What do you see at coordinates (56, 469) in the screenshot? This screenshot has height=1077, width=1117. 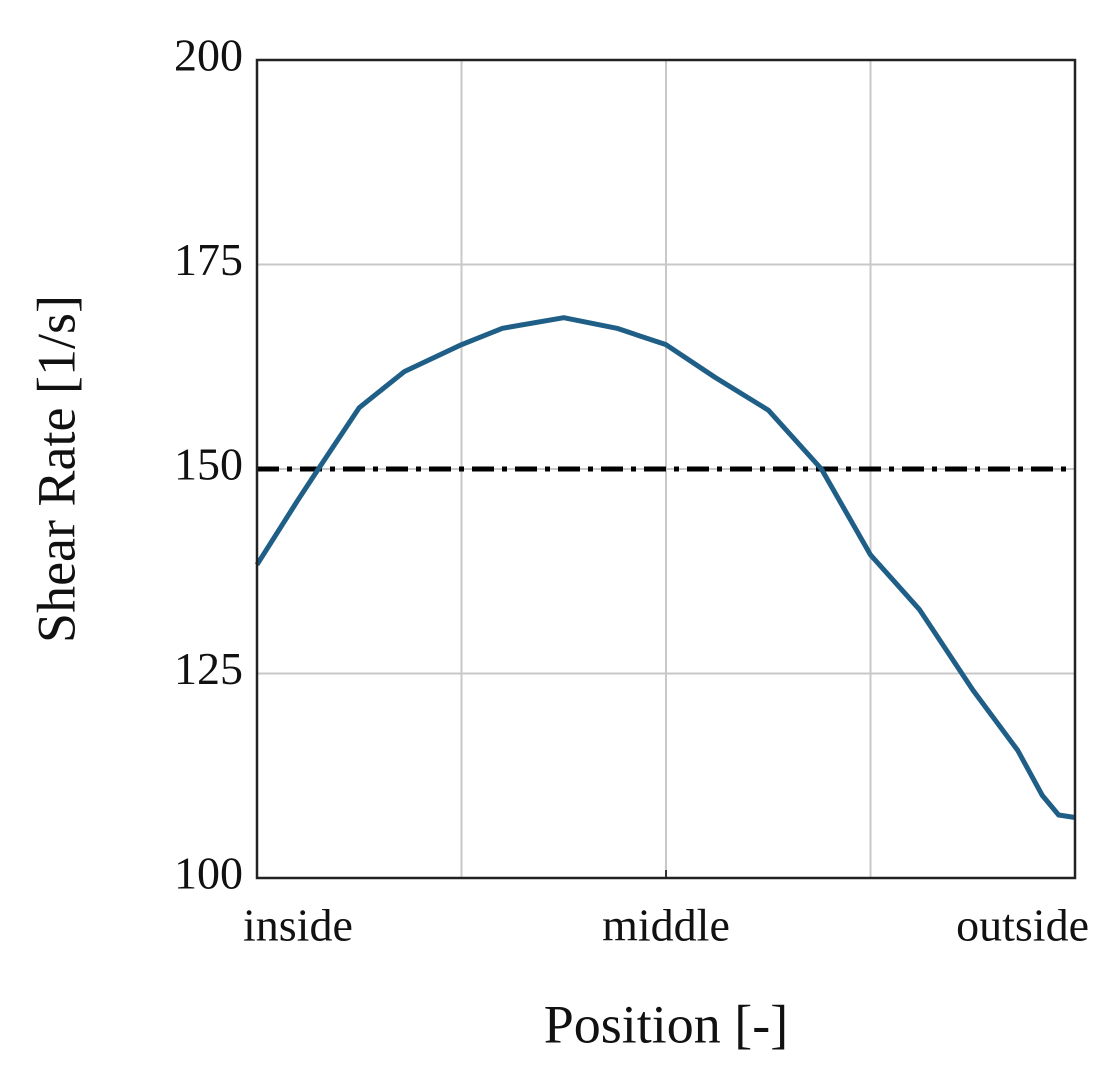 I see `y-axis-label: Shear Rate [1/s]` at bounding box center [56, 469].